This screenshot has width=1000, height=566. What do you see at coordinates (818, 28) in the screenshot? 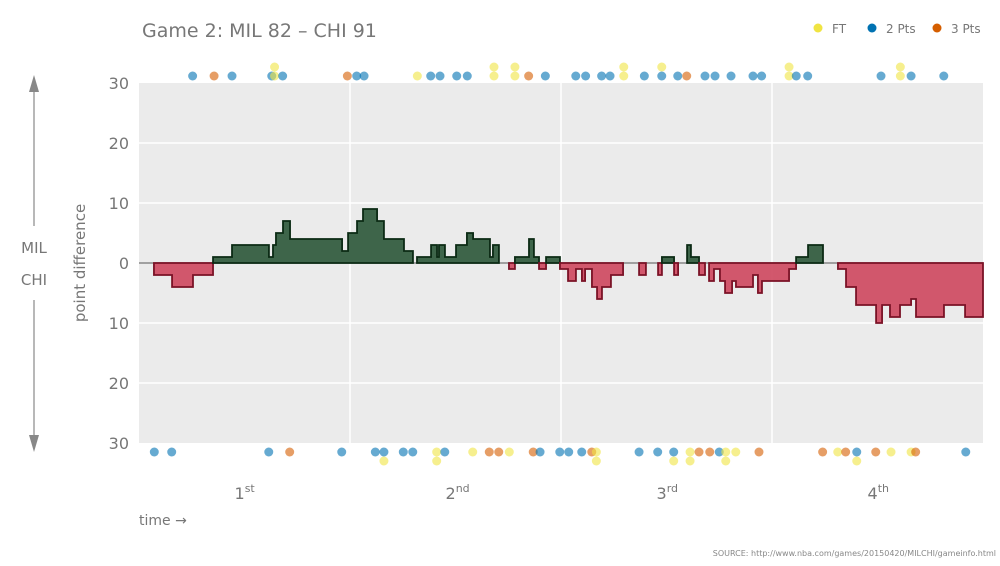
I see `legend-ft-marker` at bounding box center [818, 28].